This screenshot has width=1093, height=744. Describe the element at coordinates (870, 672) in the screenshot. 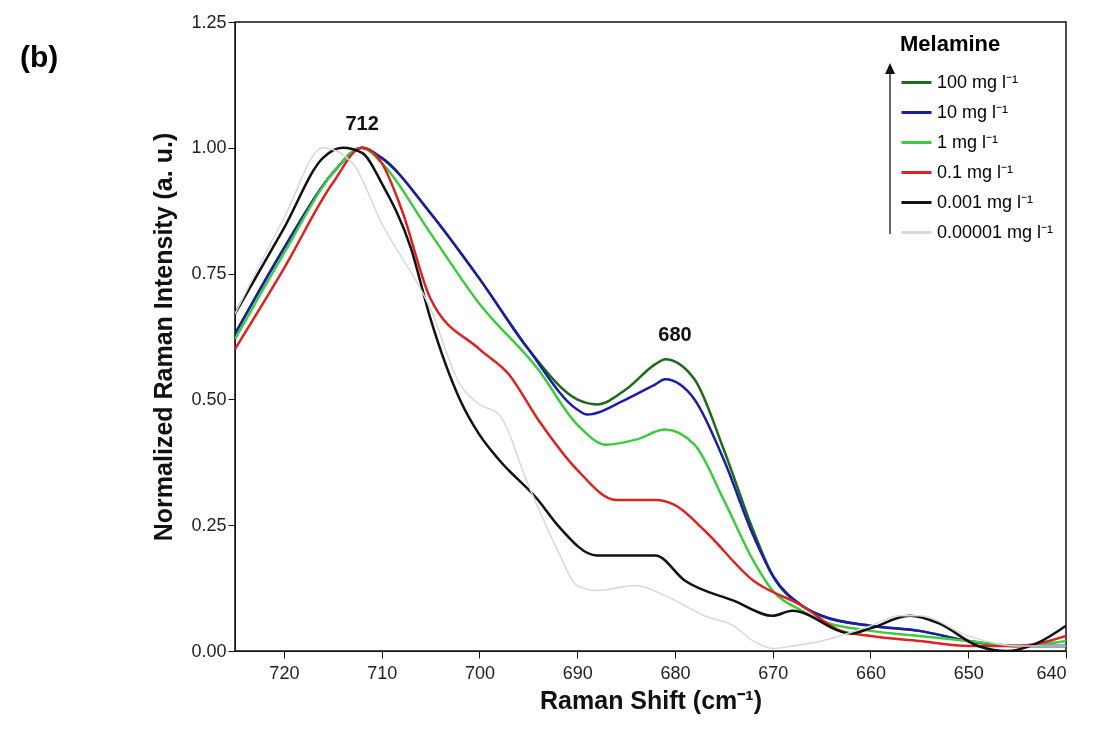

I see `x-tick-label: 660` at that location.